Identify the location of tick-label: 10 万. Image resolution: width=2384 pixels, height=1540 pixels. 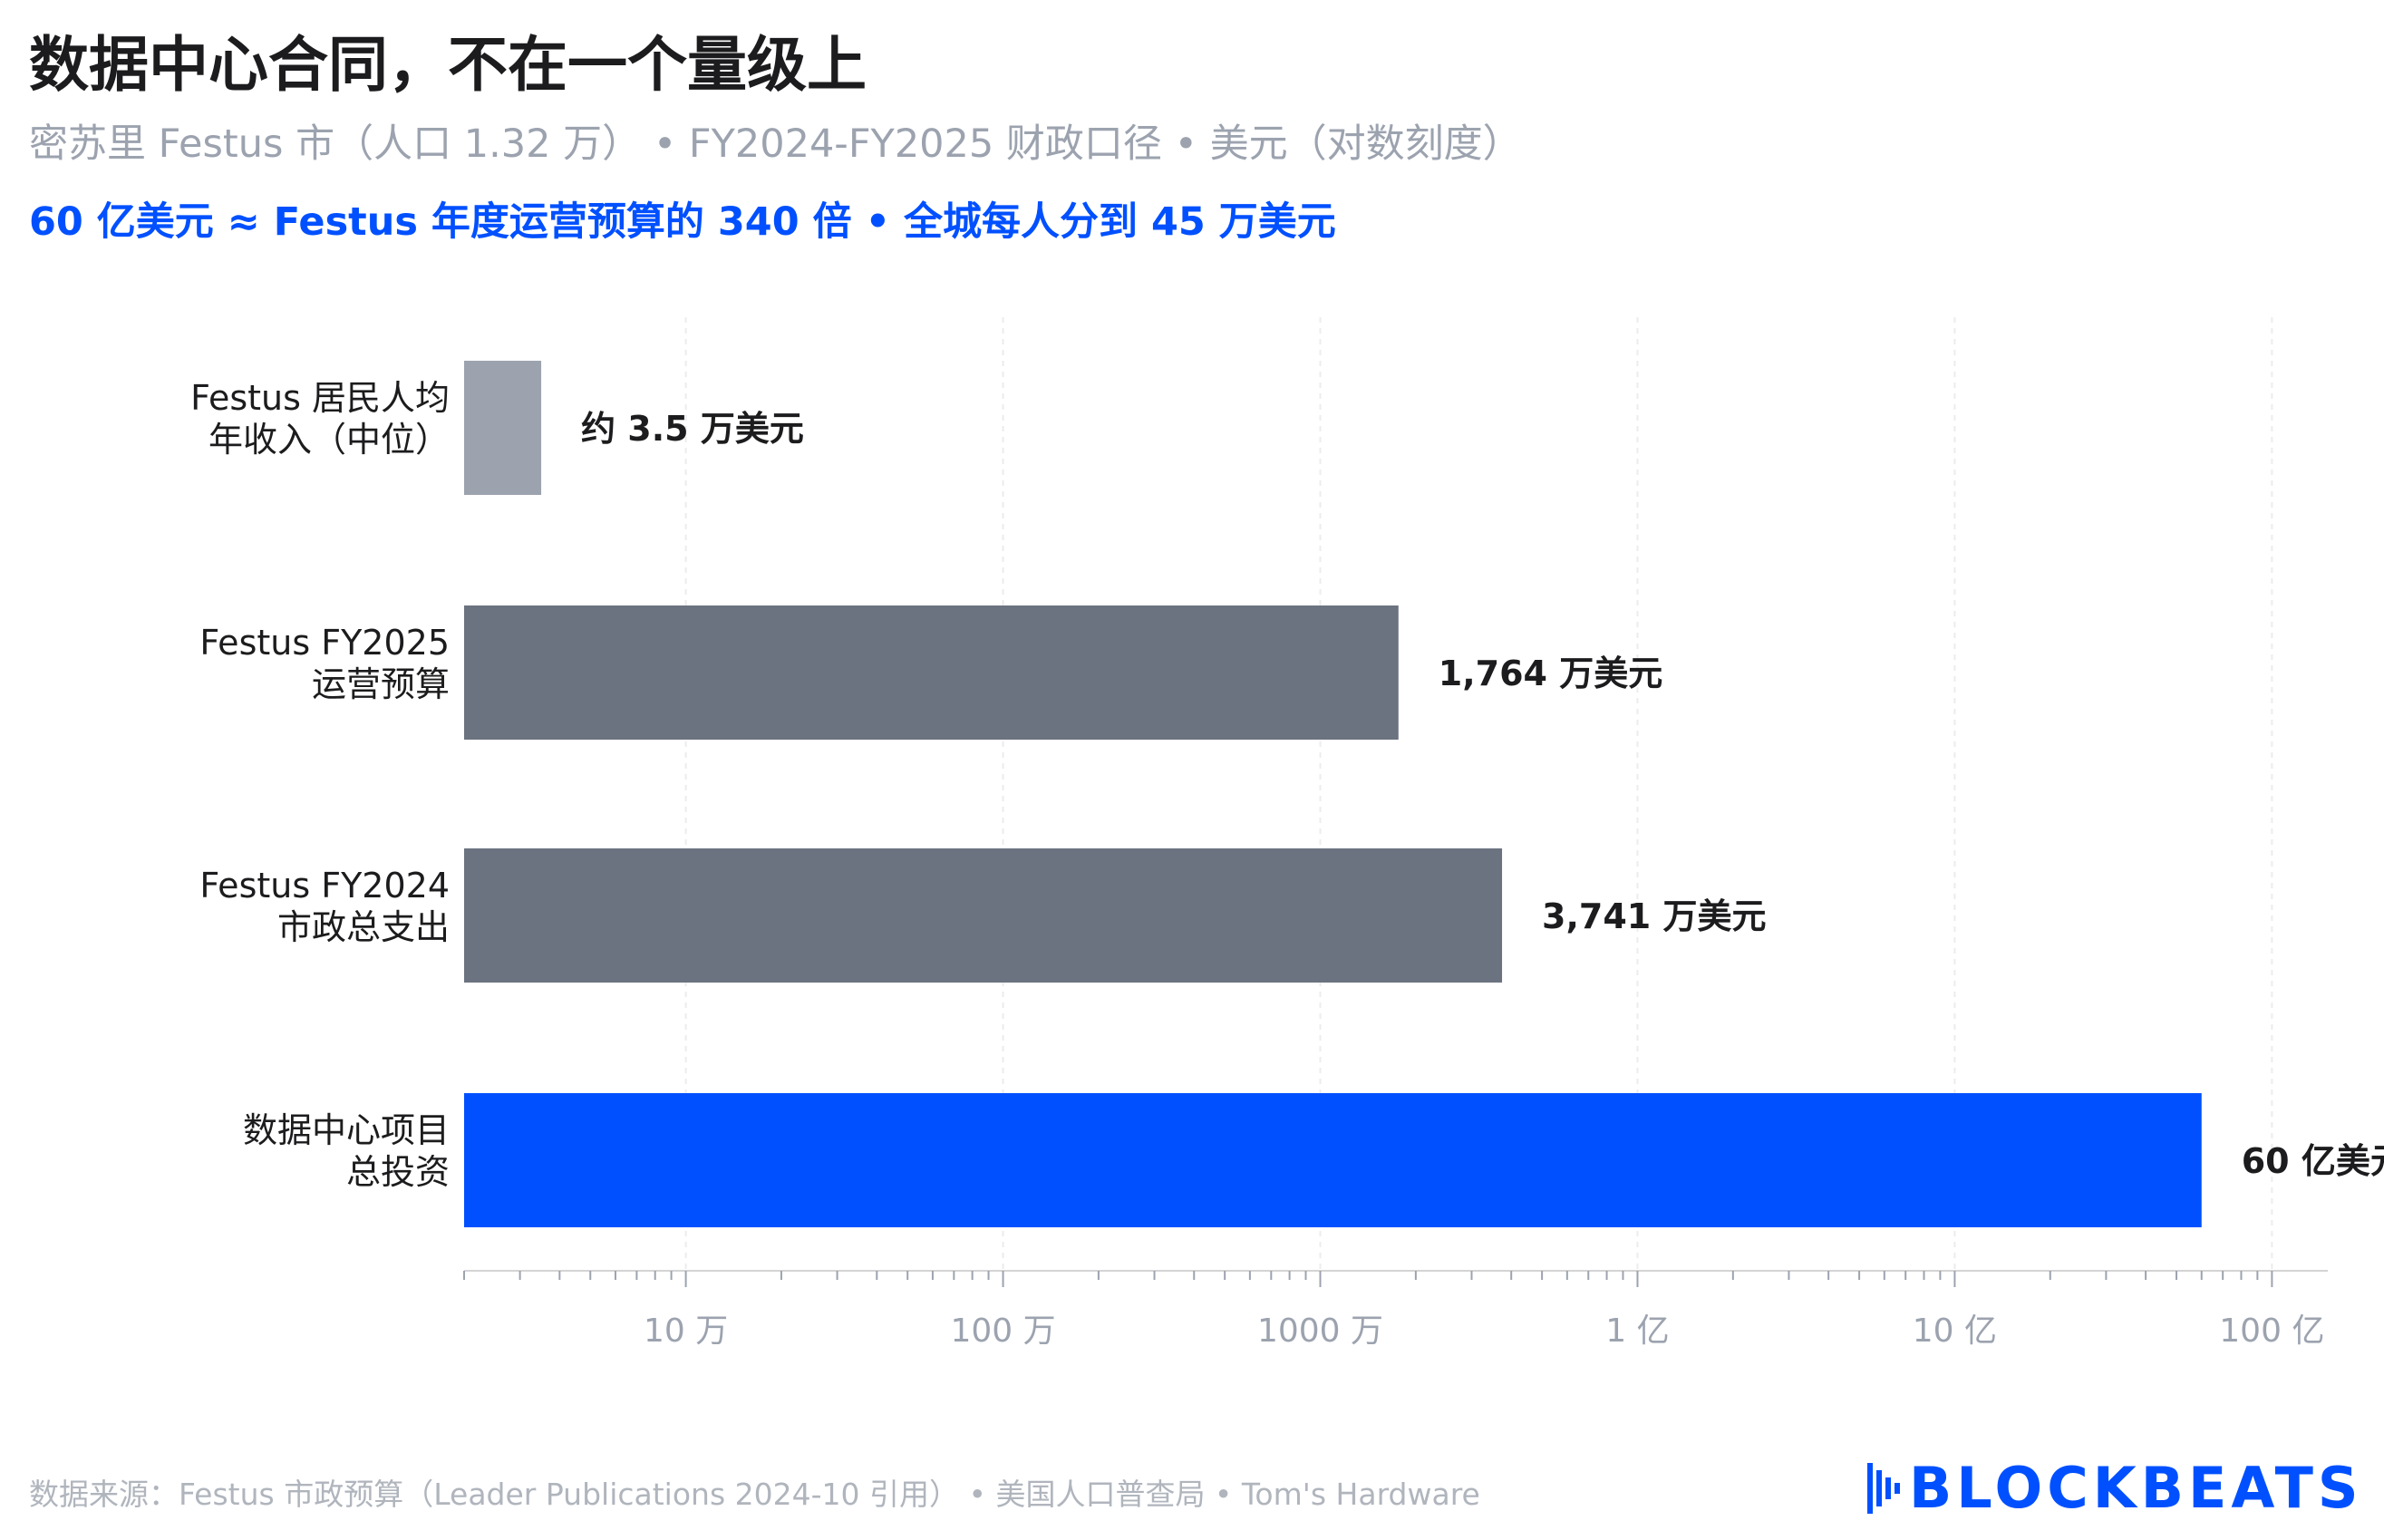
(686, 1331).